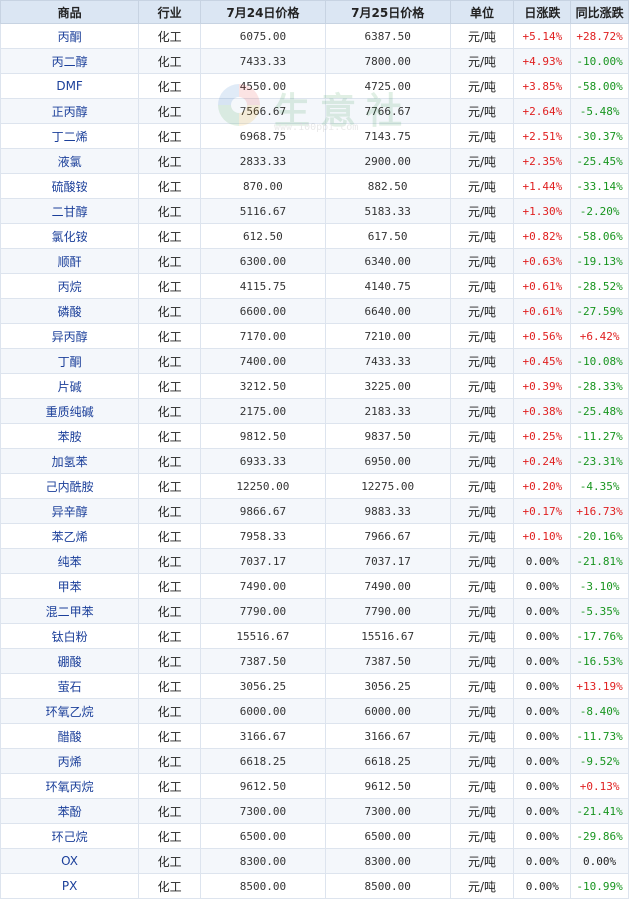 This screenshot has height=900, width=629. Describe the element at coordinates (387, 786) in the screenshot. I see `price-jul25-cell: 9612.50` at that location.